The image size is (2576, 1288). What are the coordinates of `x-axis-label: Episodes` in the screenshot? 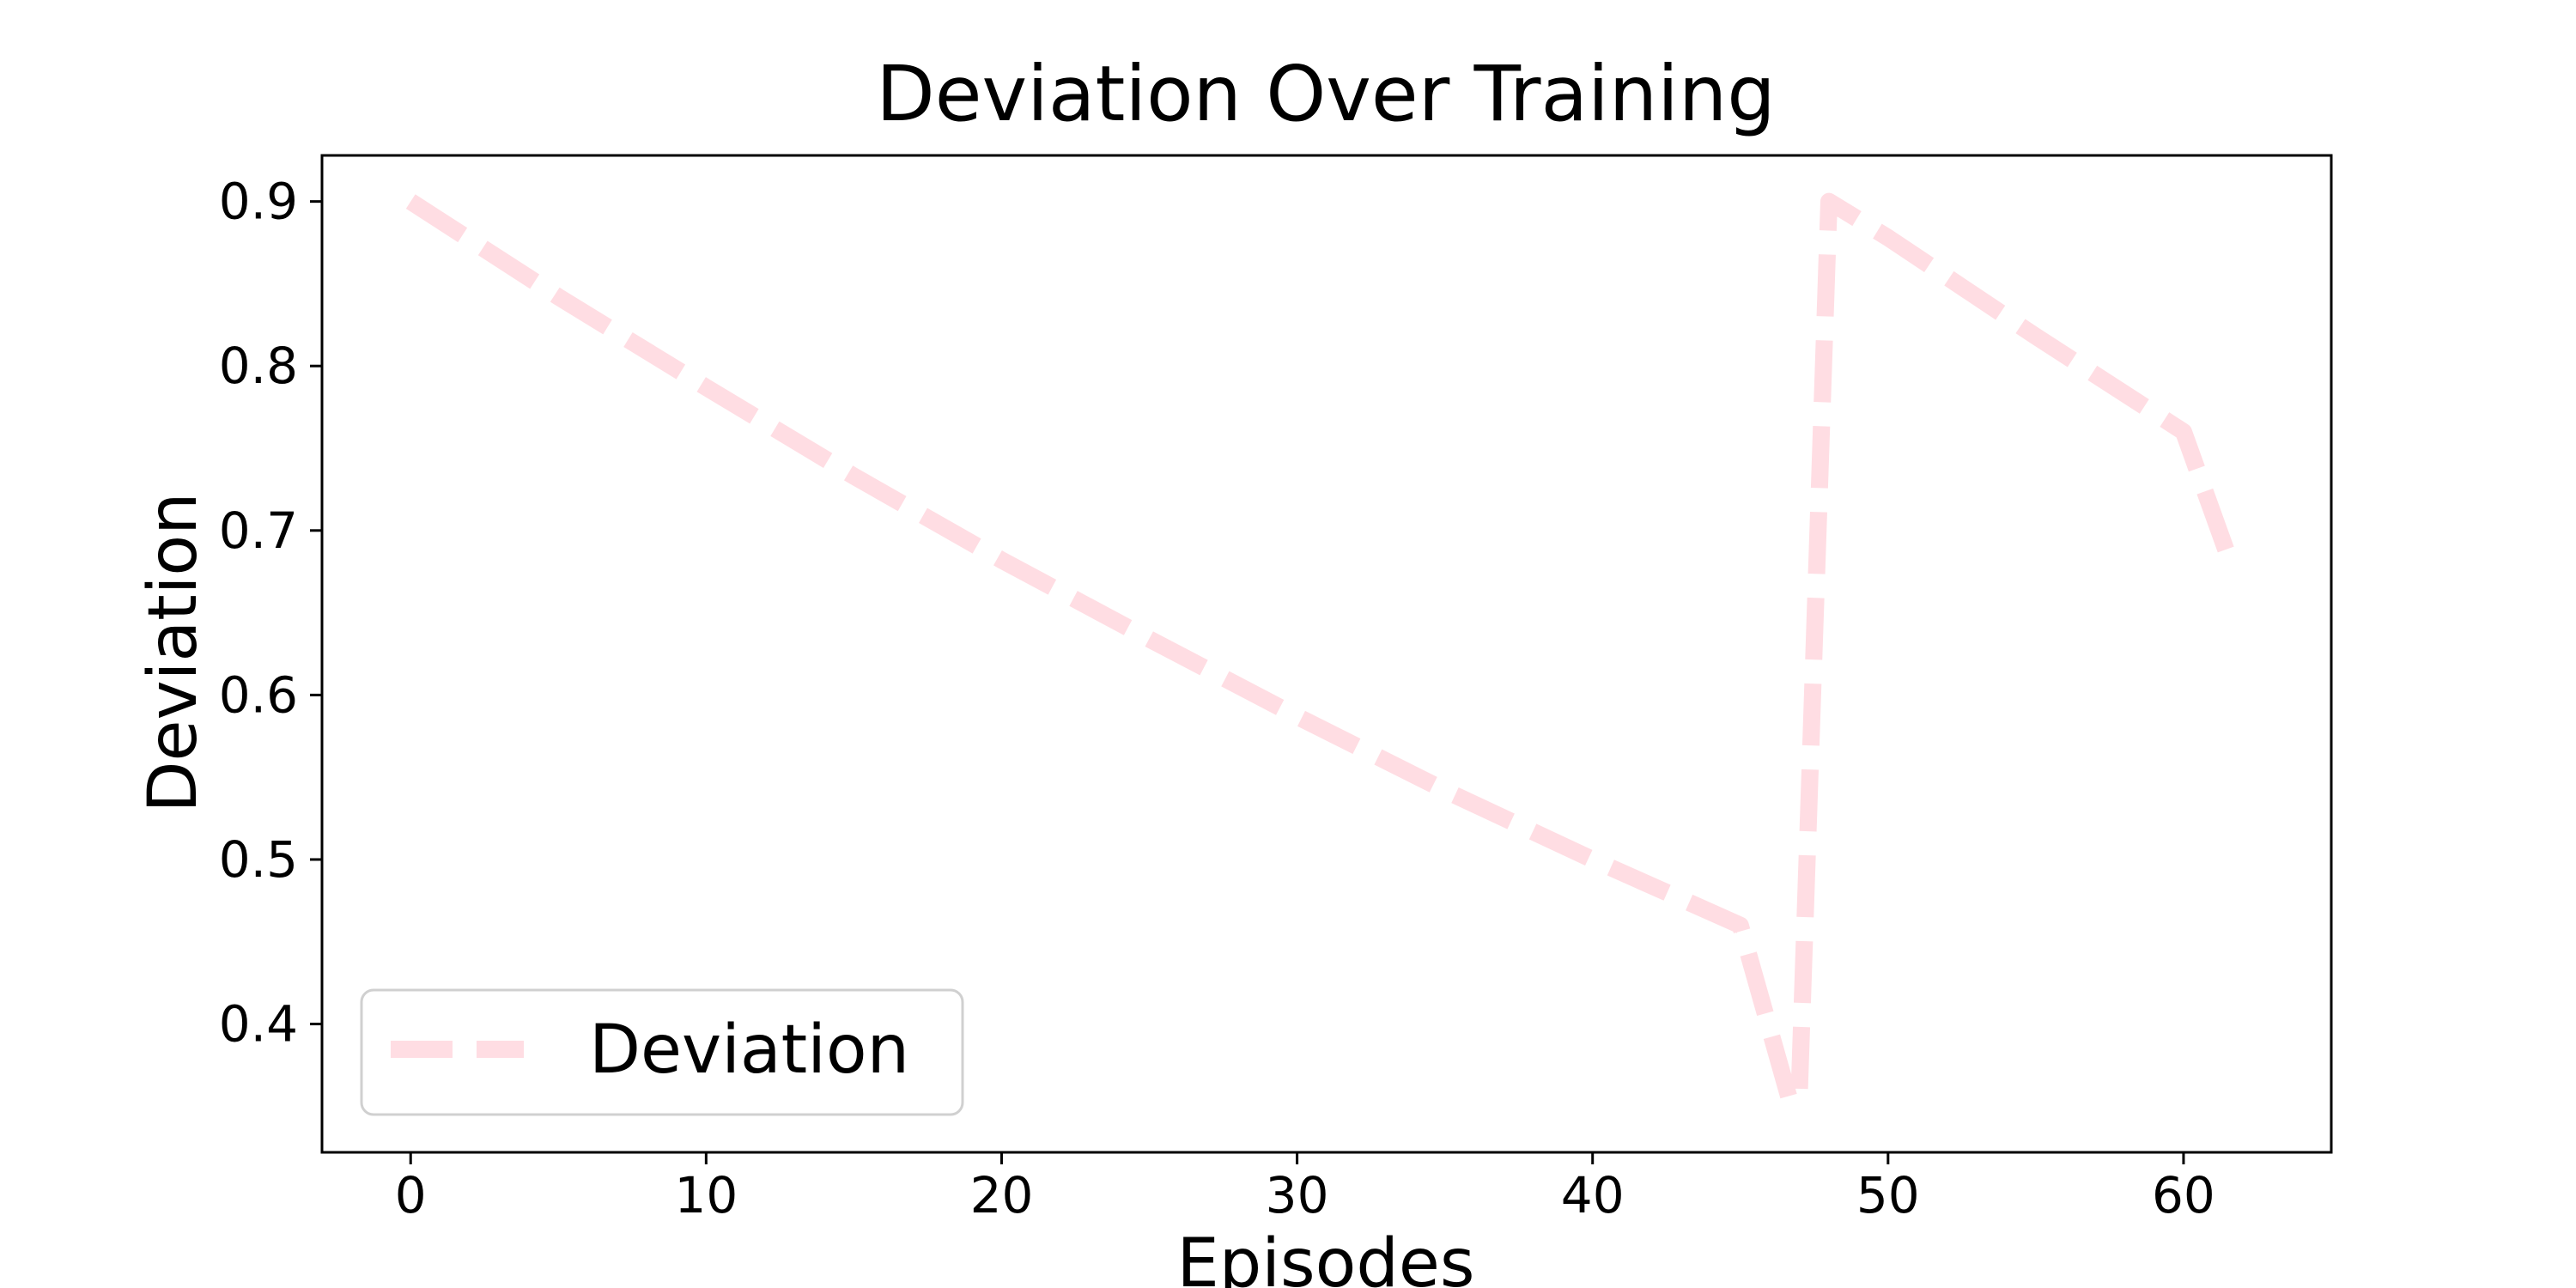 It's located at (1326, 1257).